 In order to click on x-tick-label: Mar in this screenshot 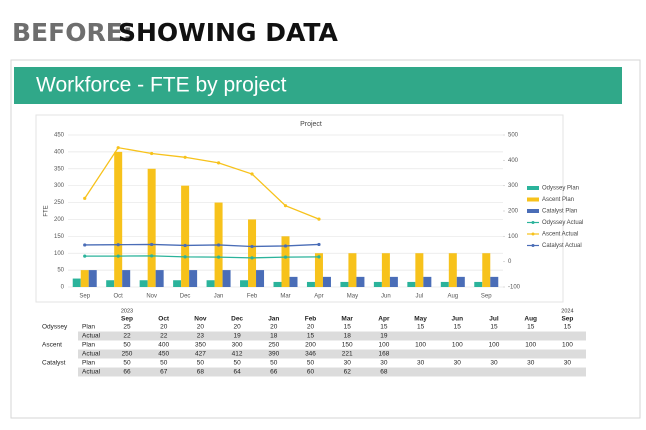, I will do `click(285, 297)`.